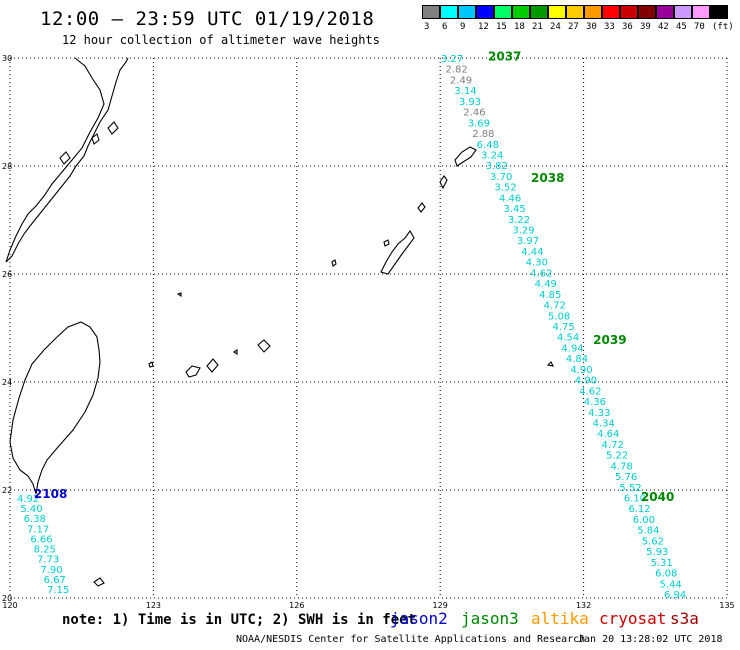  What do you see at coordinates (514, 209) in the screenshot?
I see `swh-value: 3.45` at bounding box center [514, 209].